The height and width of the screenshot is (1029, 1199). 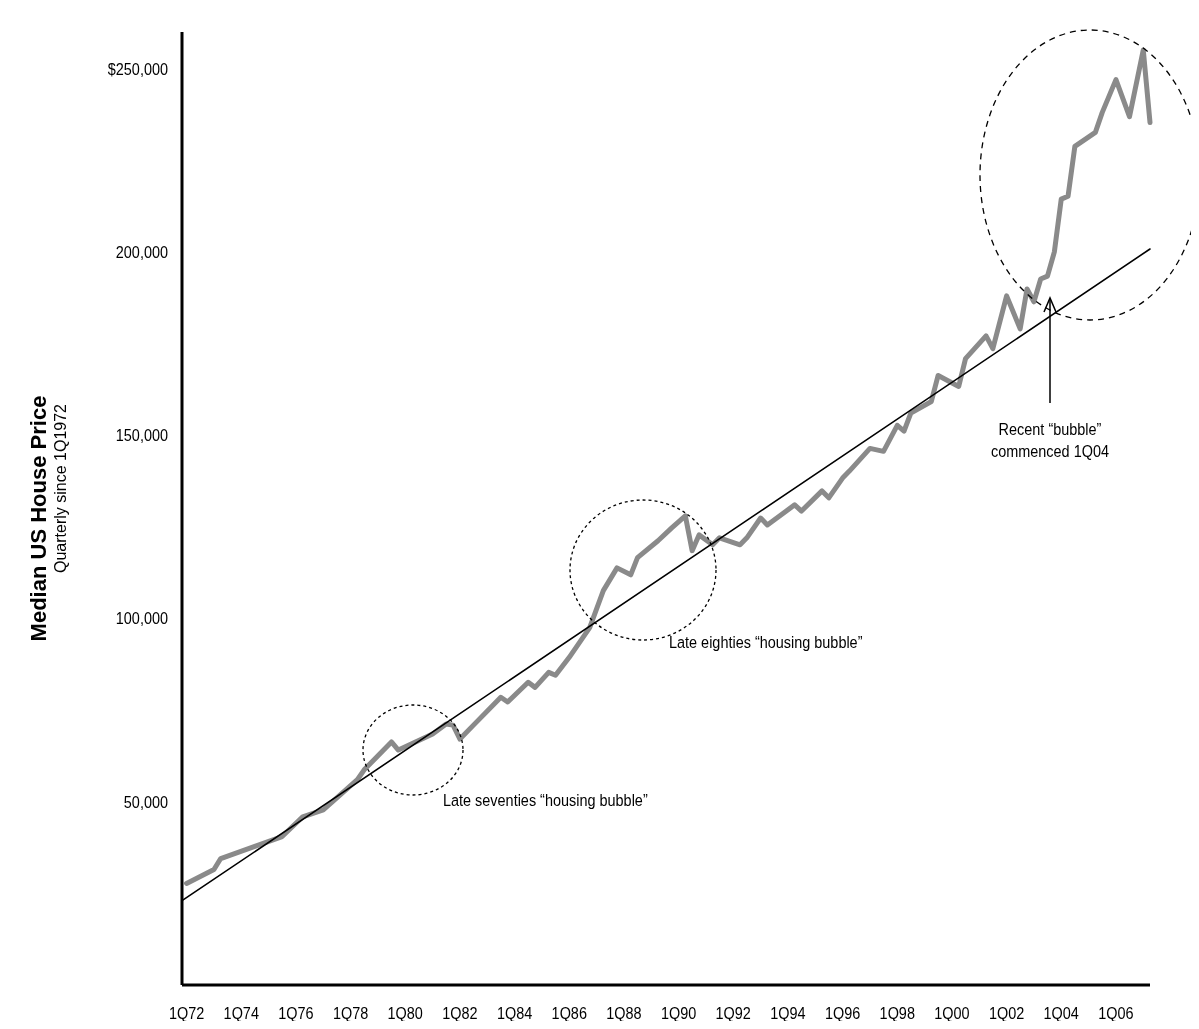 I want to click on x-tick-label: 1Q84, so click(x=514, y=1013).